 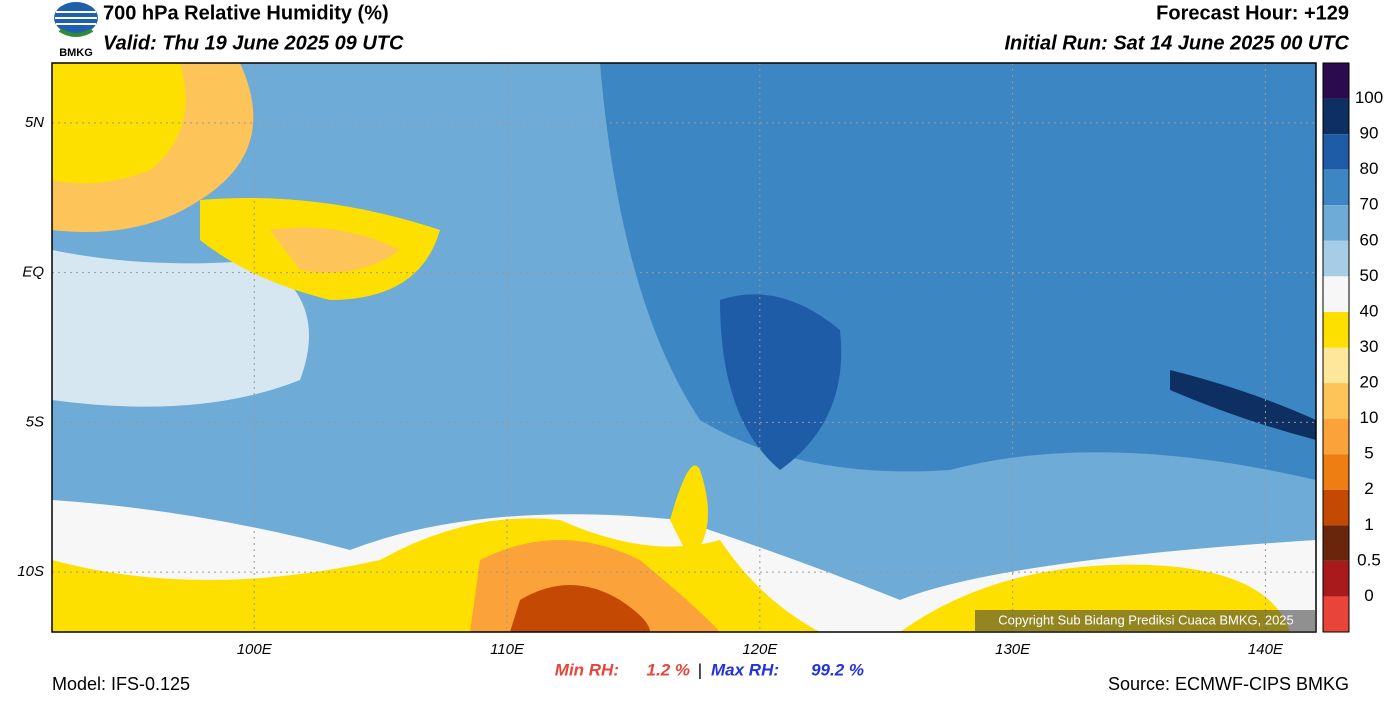 What do you see at coordinates (1369, 559) in the screenshot?
I see `colorbar-label: 0.5` at bounding box center [1369, 559].